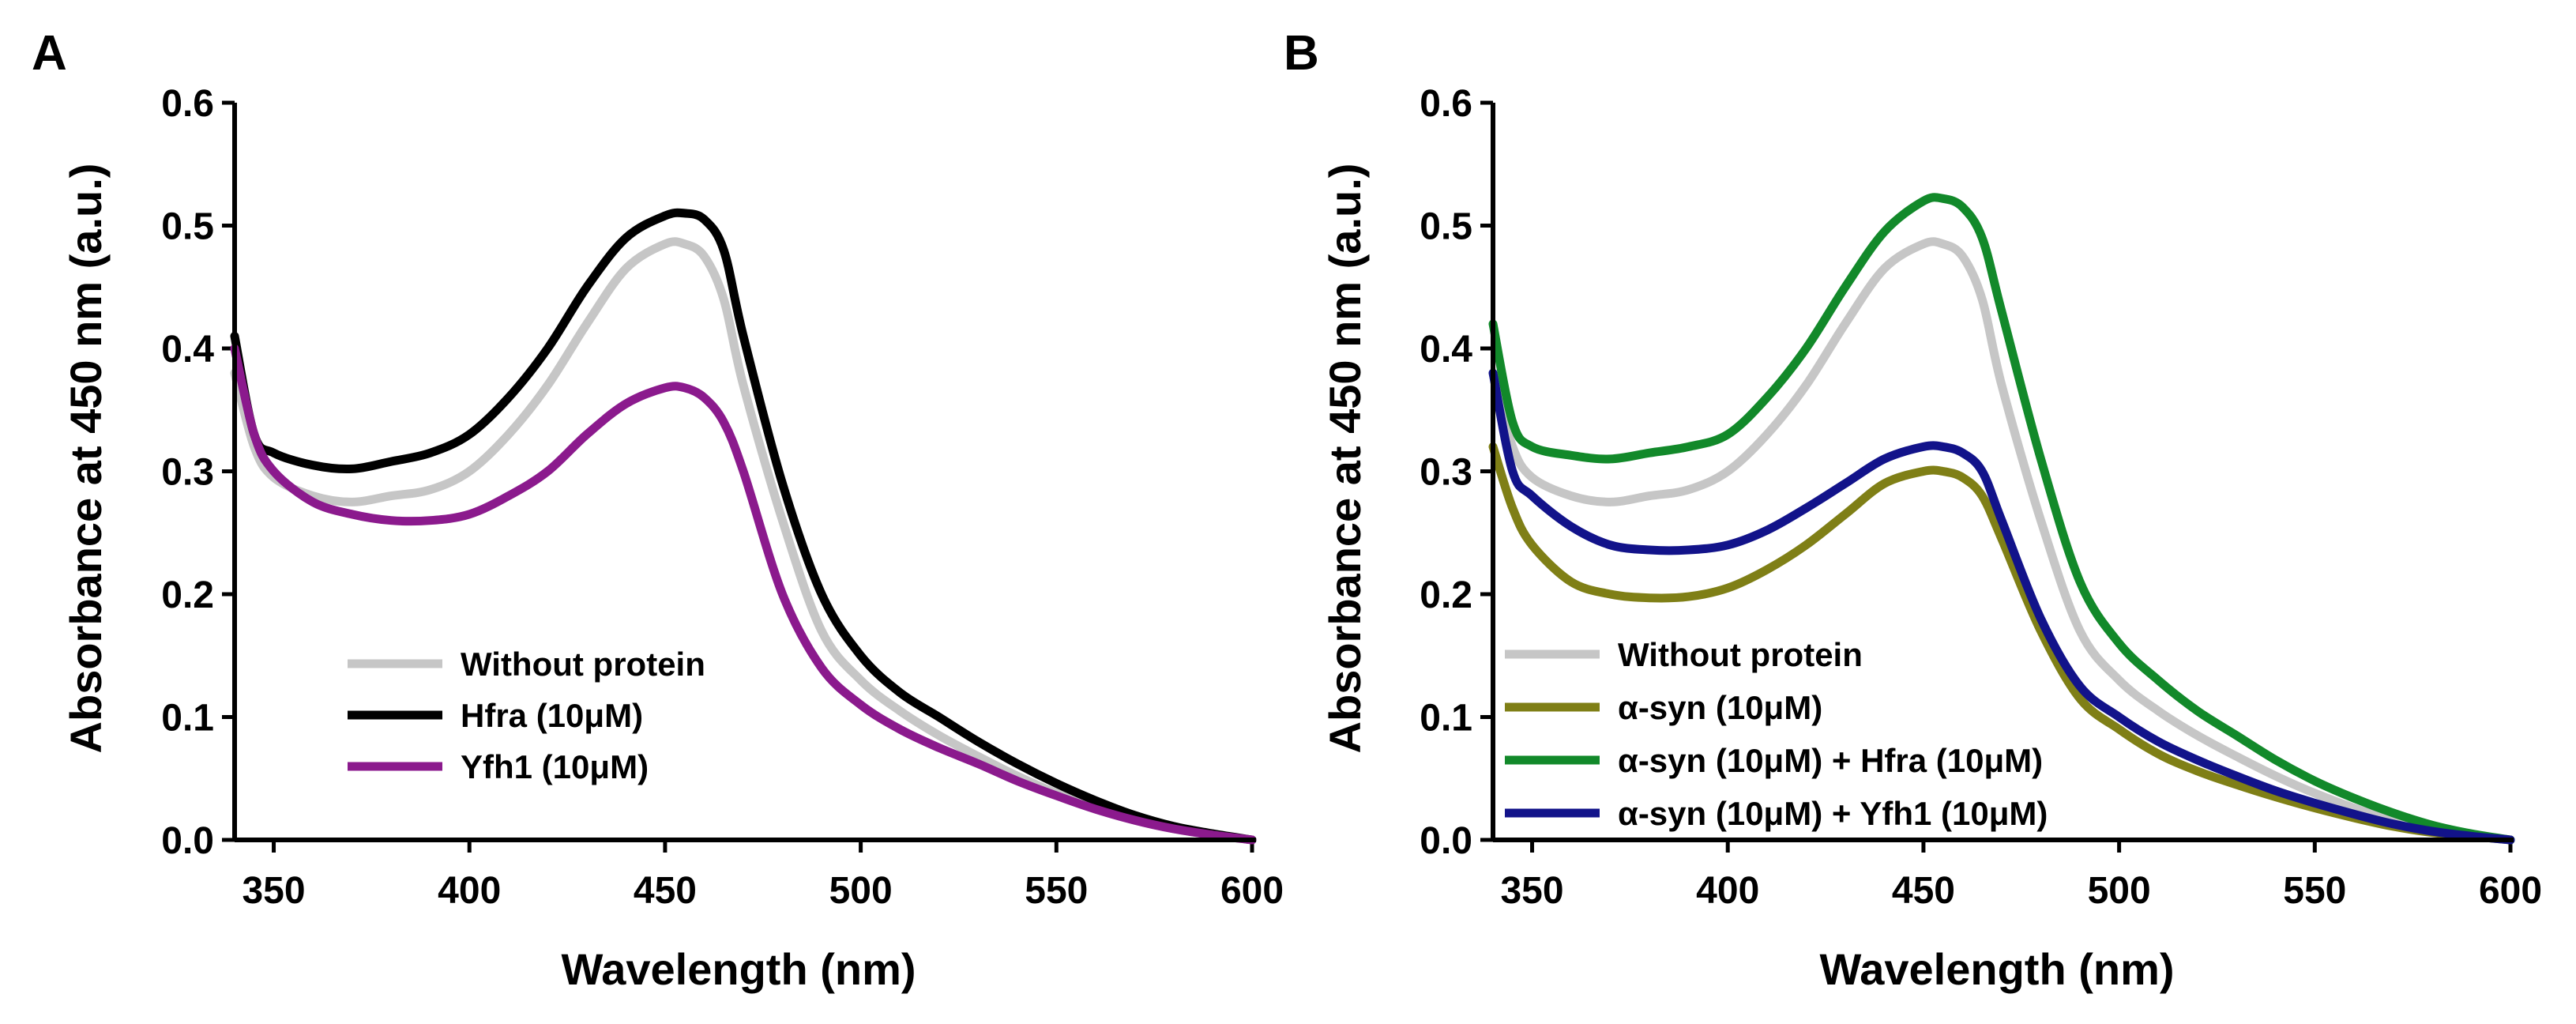 This screenshot has width=2576, height=1024. What do you see at coordinates (187, 473) in the screenshot?
I see `panel-a-y-tick-label: 0.3` at bounding box center [187, 473].